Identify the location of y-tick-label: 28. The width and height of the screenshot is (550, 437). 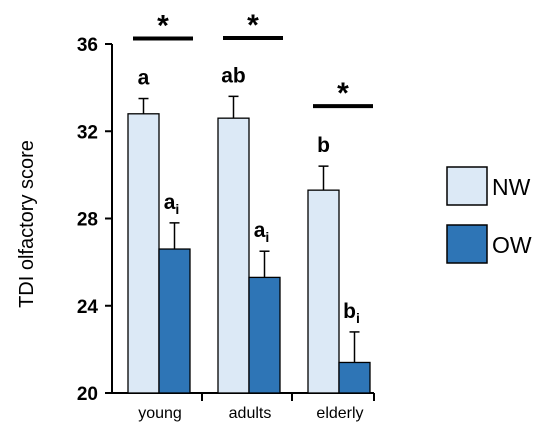
(87, 220).